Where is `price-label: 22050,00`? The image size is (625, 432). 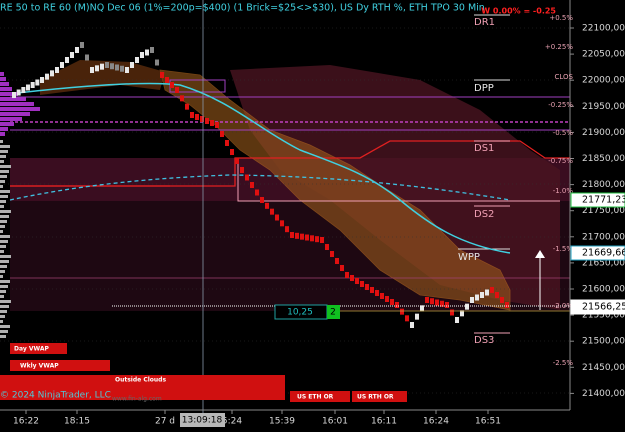
price-label: 22050,00 is located at coordinates (603, 55).